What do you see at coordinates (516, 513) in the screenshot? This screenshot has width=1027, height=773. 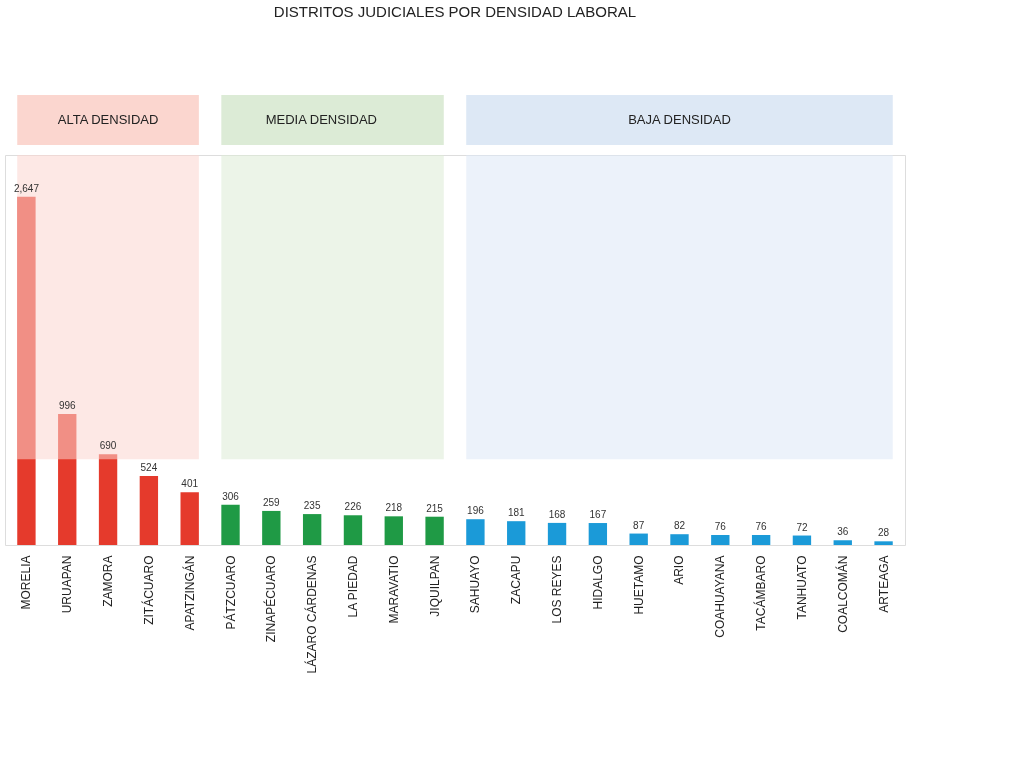 I see `data-label: 181` at bounding box center [516, 513].